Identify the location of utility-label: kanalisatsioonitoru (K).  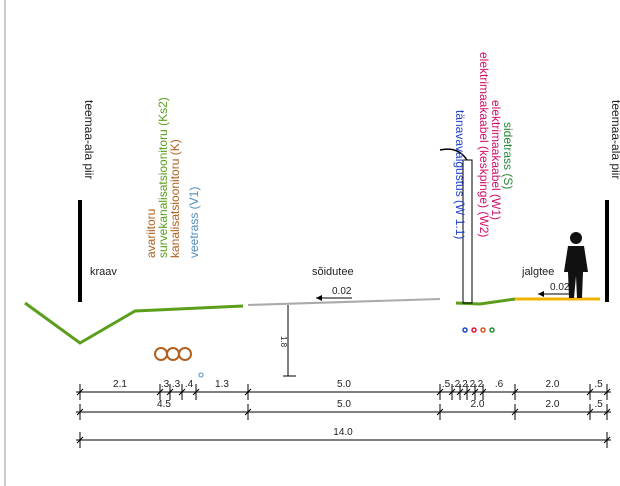
(175, 198).